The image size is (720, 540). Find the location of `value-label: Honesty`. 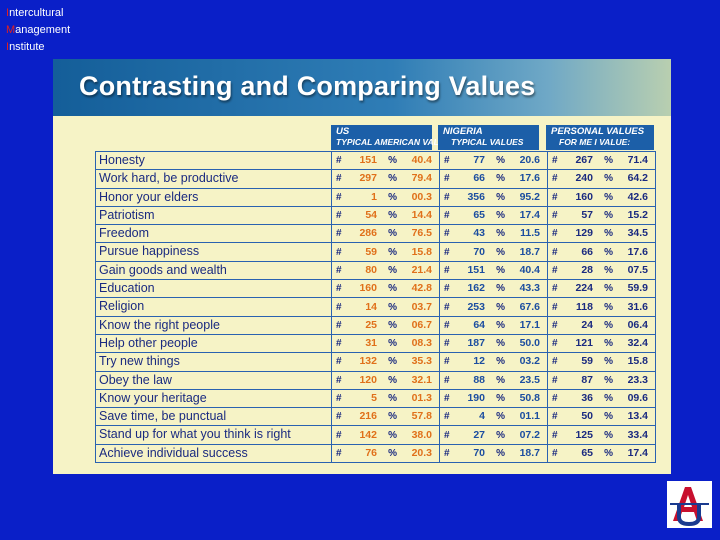

value-label: Honesty is located at coordinates (213, 161).